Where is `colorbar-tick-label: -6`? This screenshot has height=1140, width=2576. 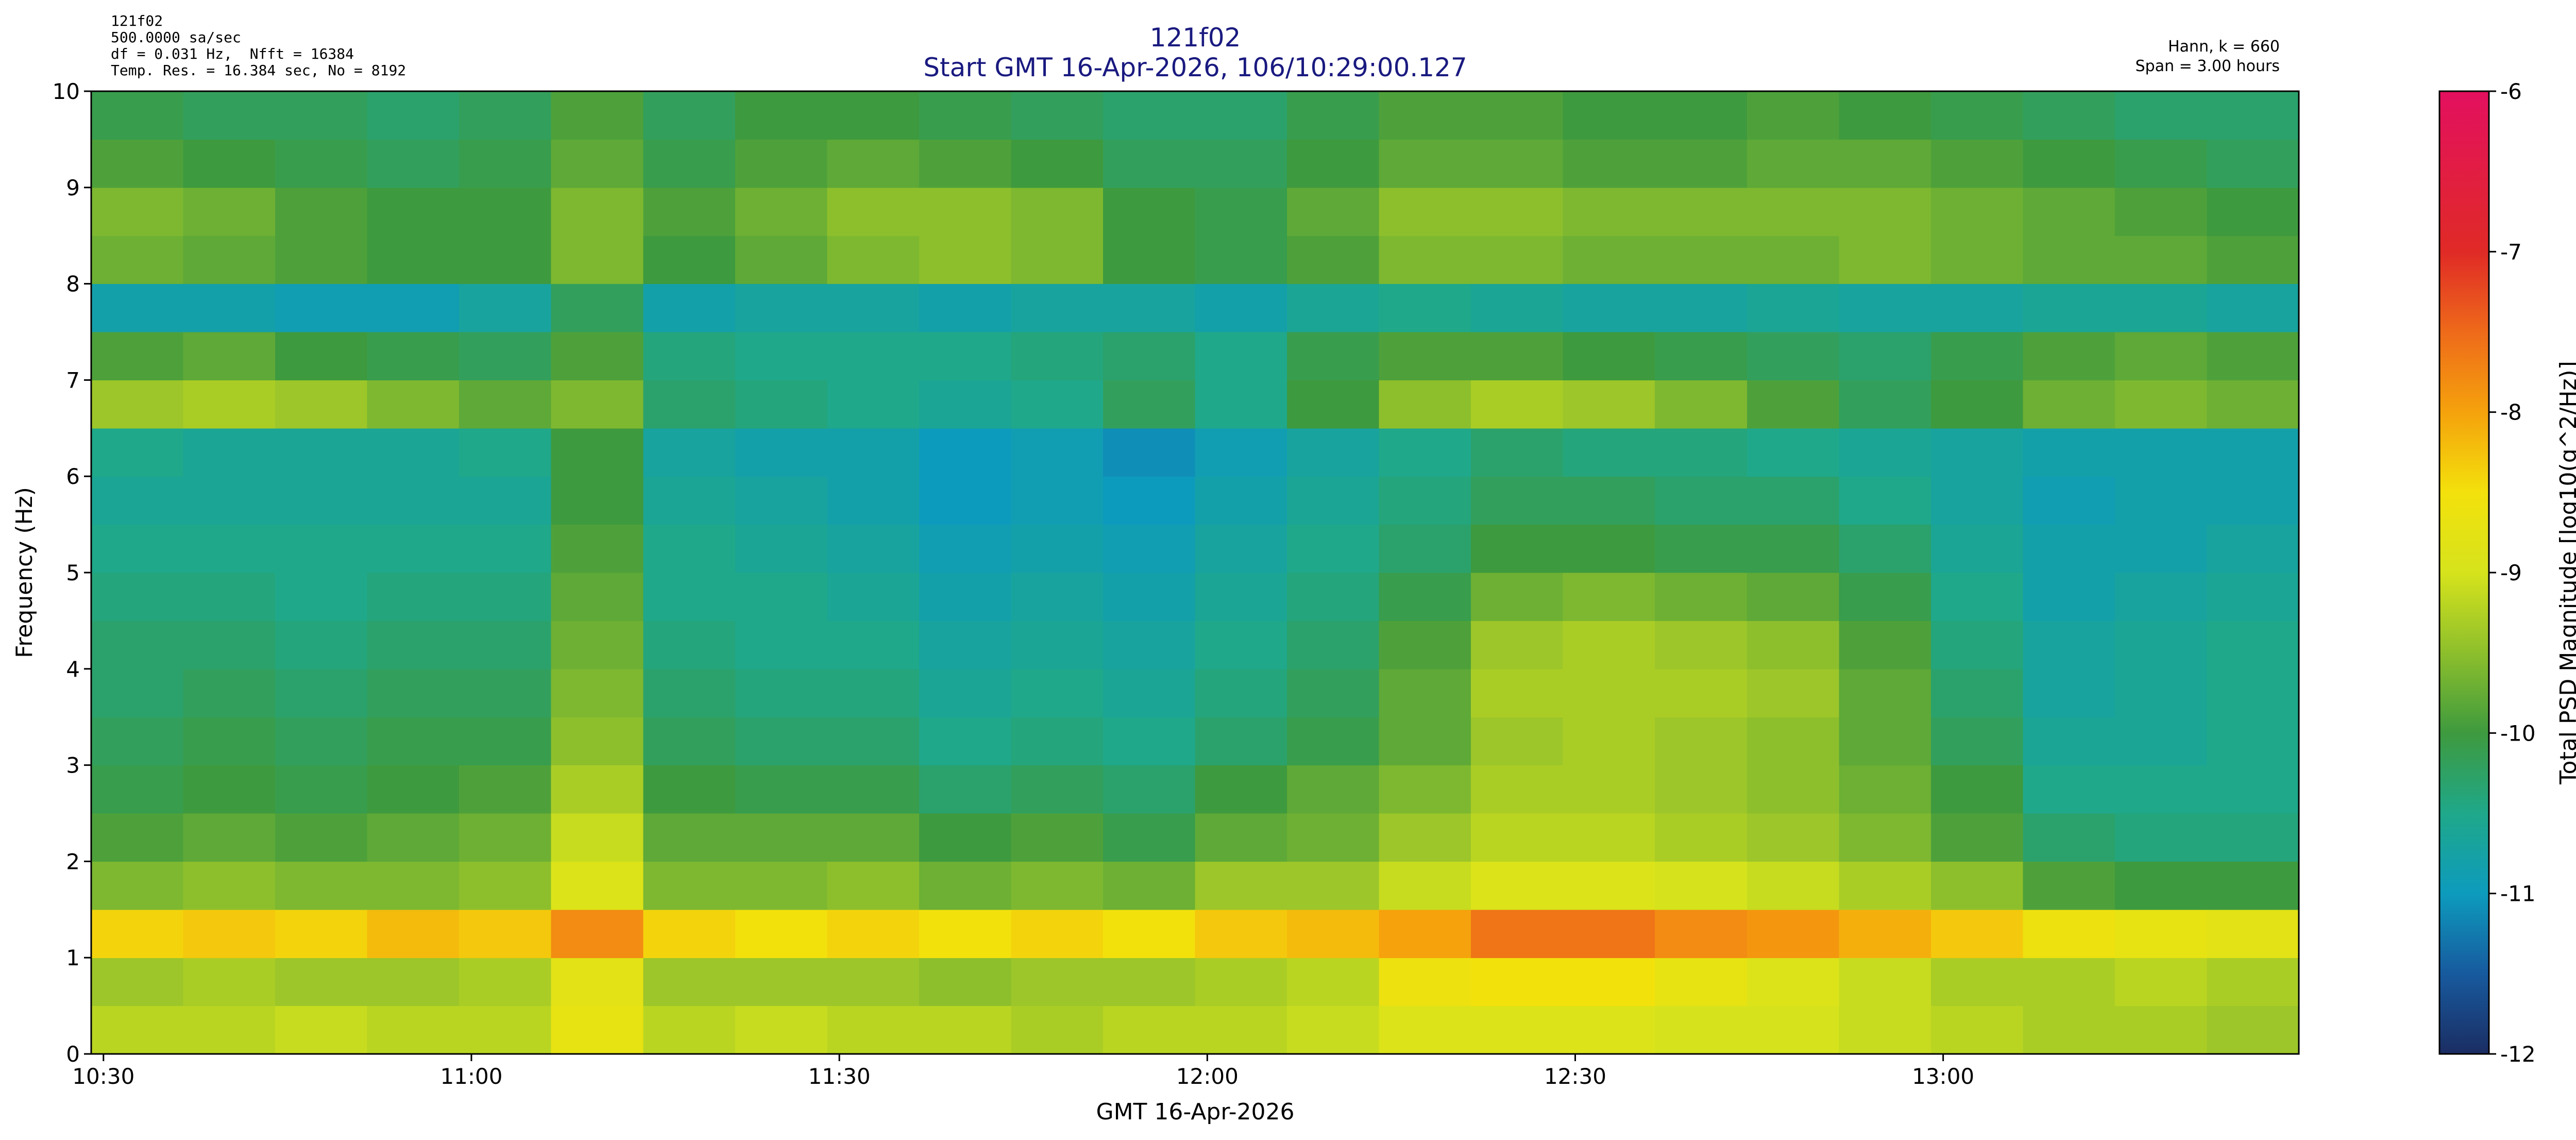 colorbar-tick-label: -6 is located at coordinates (2511, 92).